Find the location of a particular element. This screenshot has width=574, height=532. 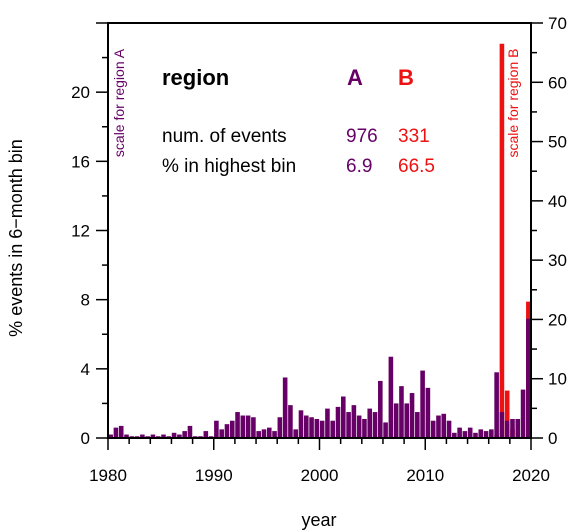

right-y-axis: 0 10 20 30 40 50 60 70 is located at coordinates (549, 231).